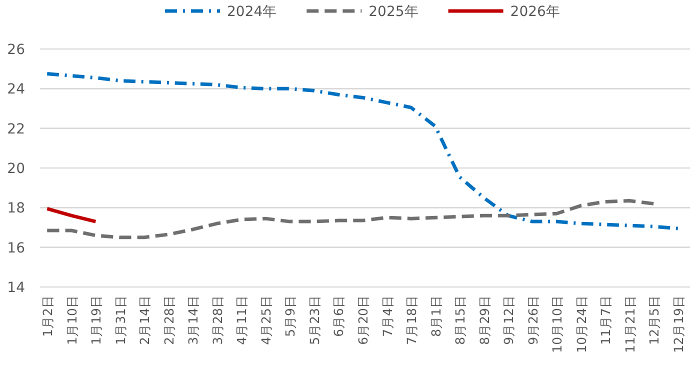 This screenshot has height=378, width=699. Describe the element at coordinates (16, 208) in the screenshot. I see `y-tick-label: 18` at that location.